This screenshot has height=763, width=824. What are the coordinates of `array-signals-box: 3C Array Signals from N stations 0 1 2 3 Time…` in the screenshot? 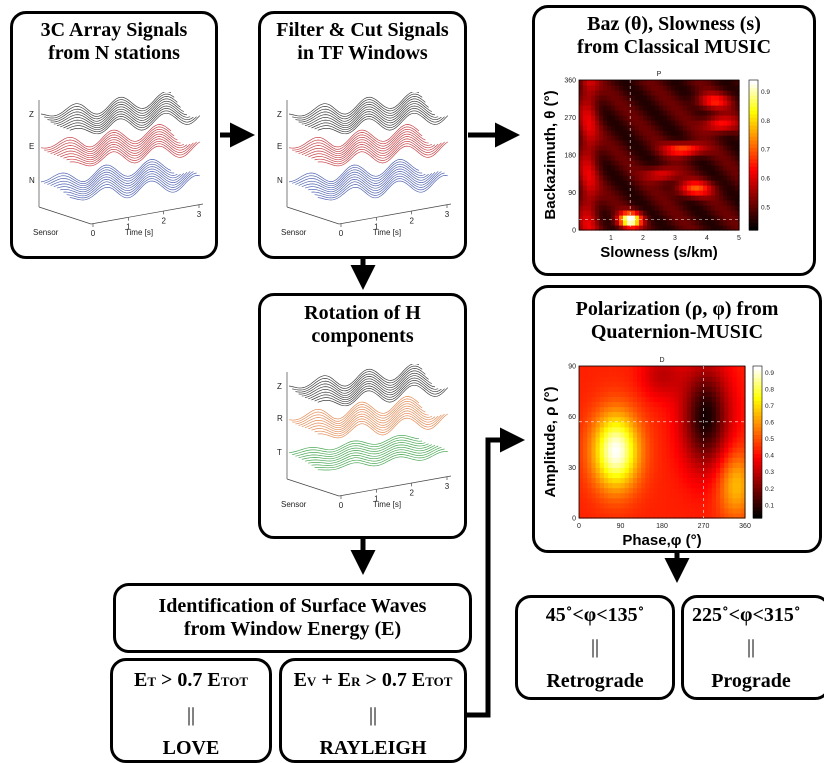 It's located at (114, 135).